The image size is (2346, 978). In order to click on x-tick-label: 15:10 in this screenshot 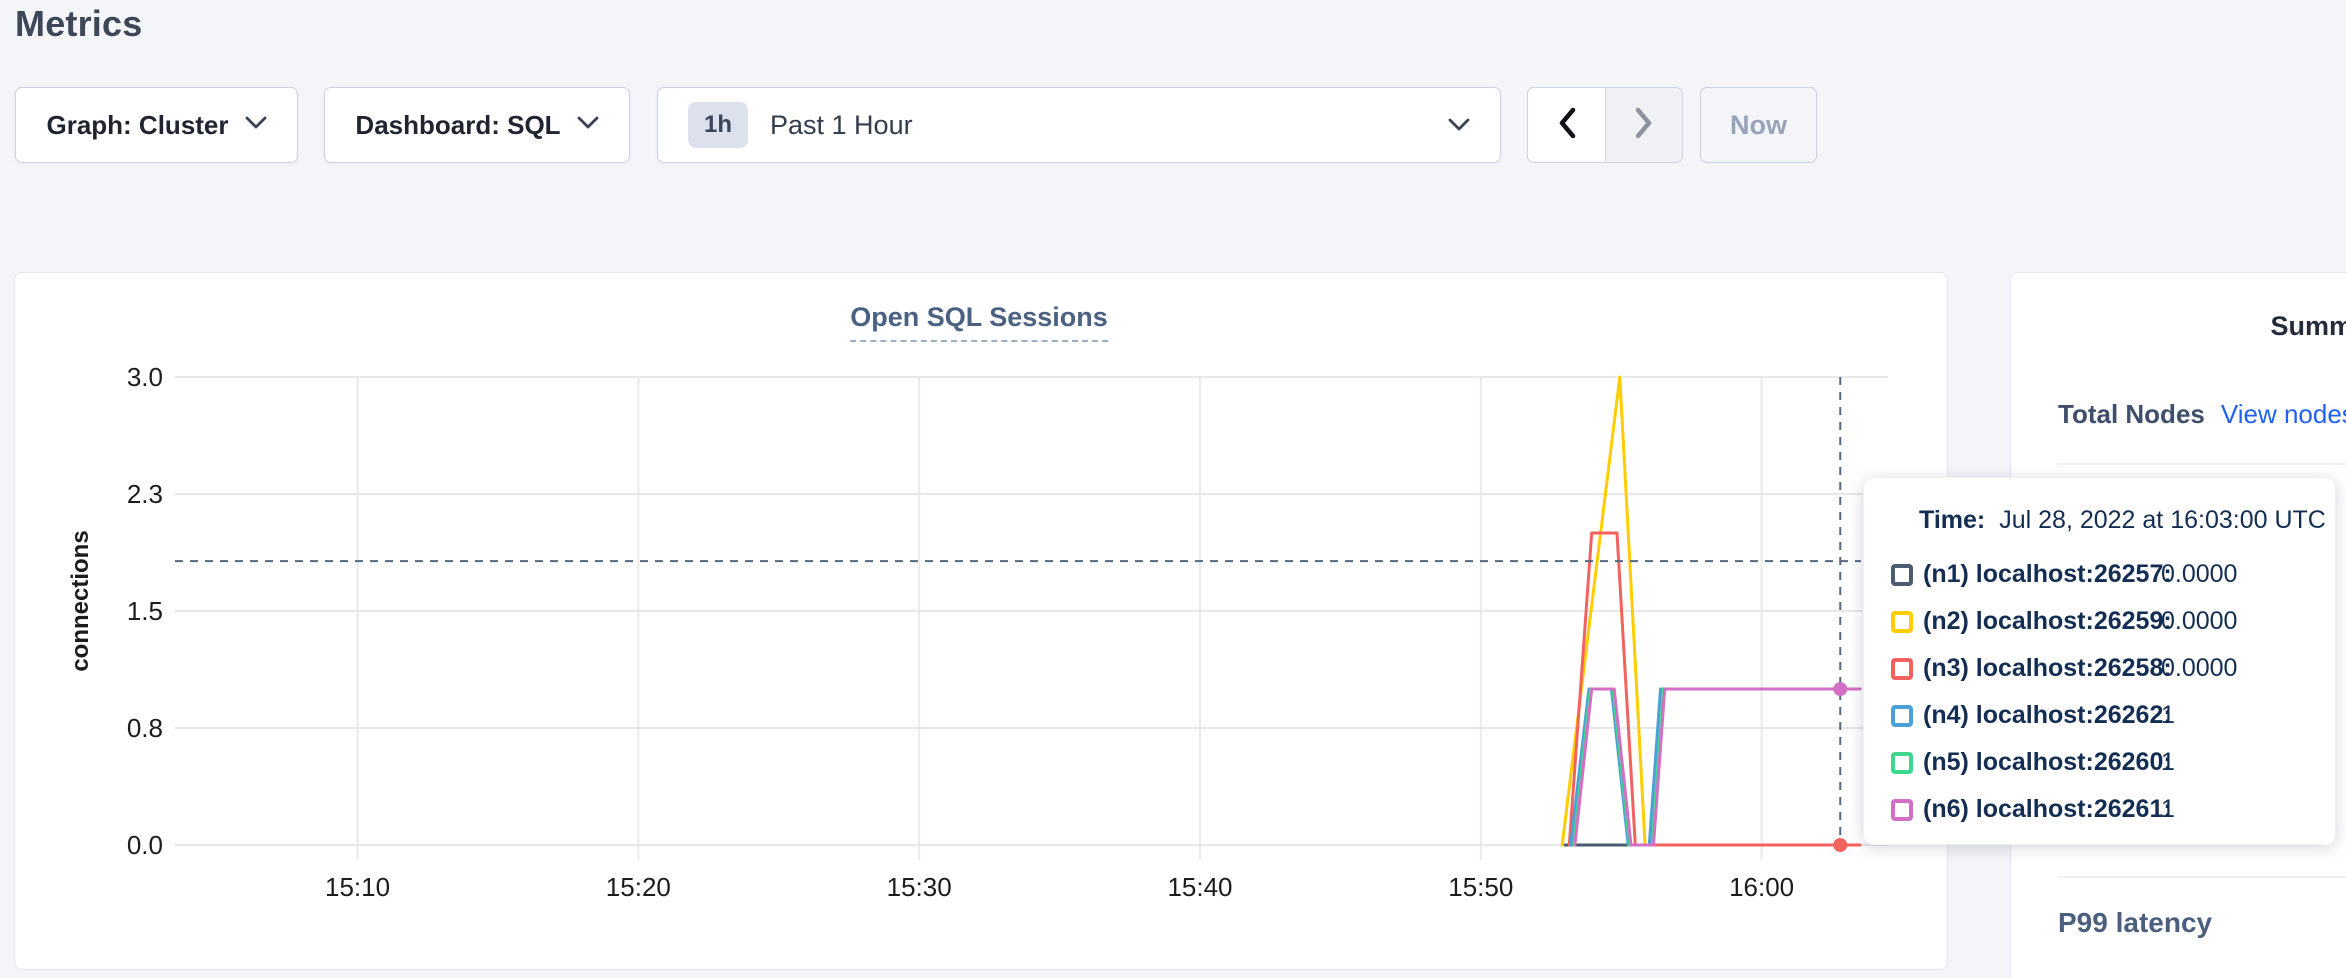, I will do `click(357, 887)`.